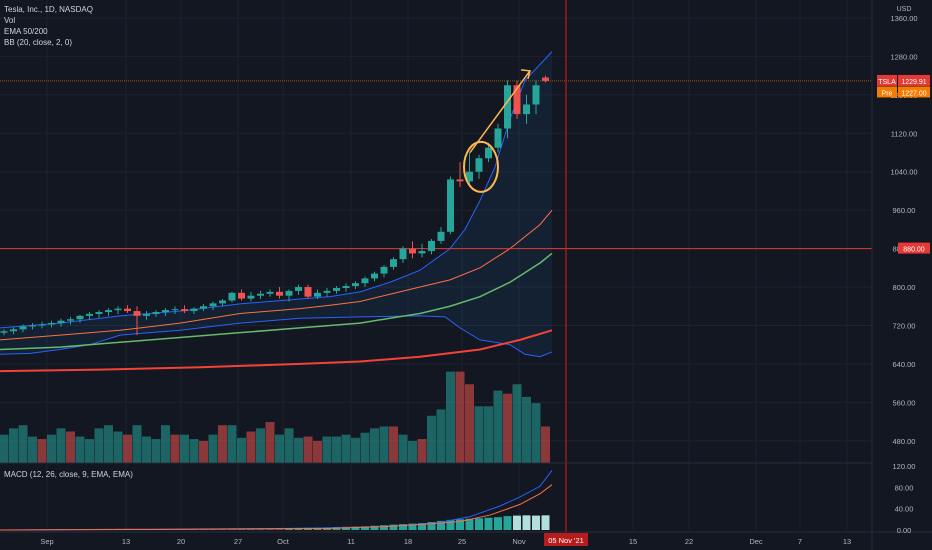  What do you see at coordinates (68, 474) in the screenshot?
I see `macd-legend: MACD (12, 26, close, 9, EMA, EMA)` at bounding box center [68, 474].